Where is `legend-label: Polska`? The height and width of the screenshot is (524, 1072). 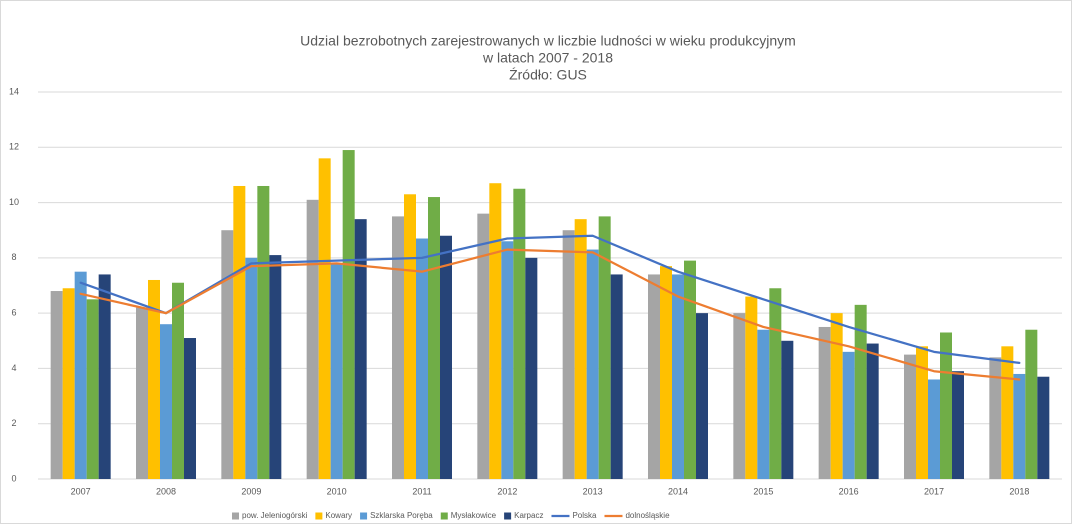
legend-label: Polska is located at coordinates (584, 515).